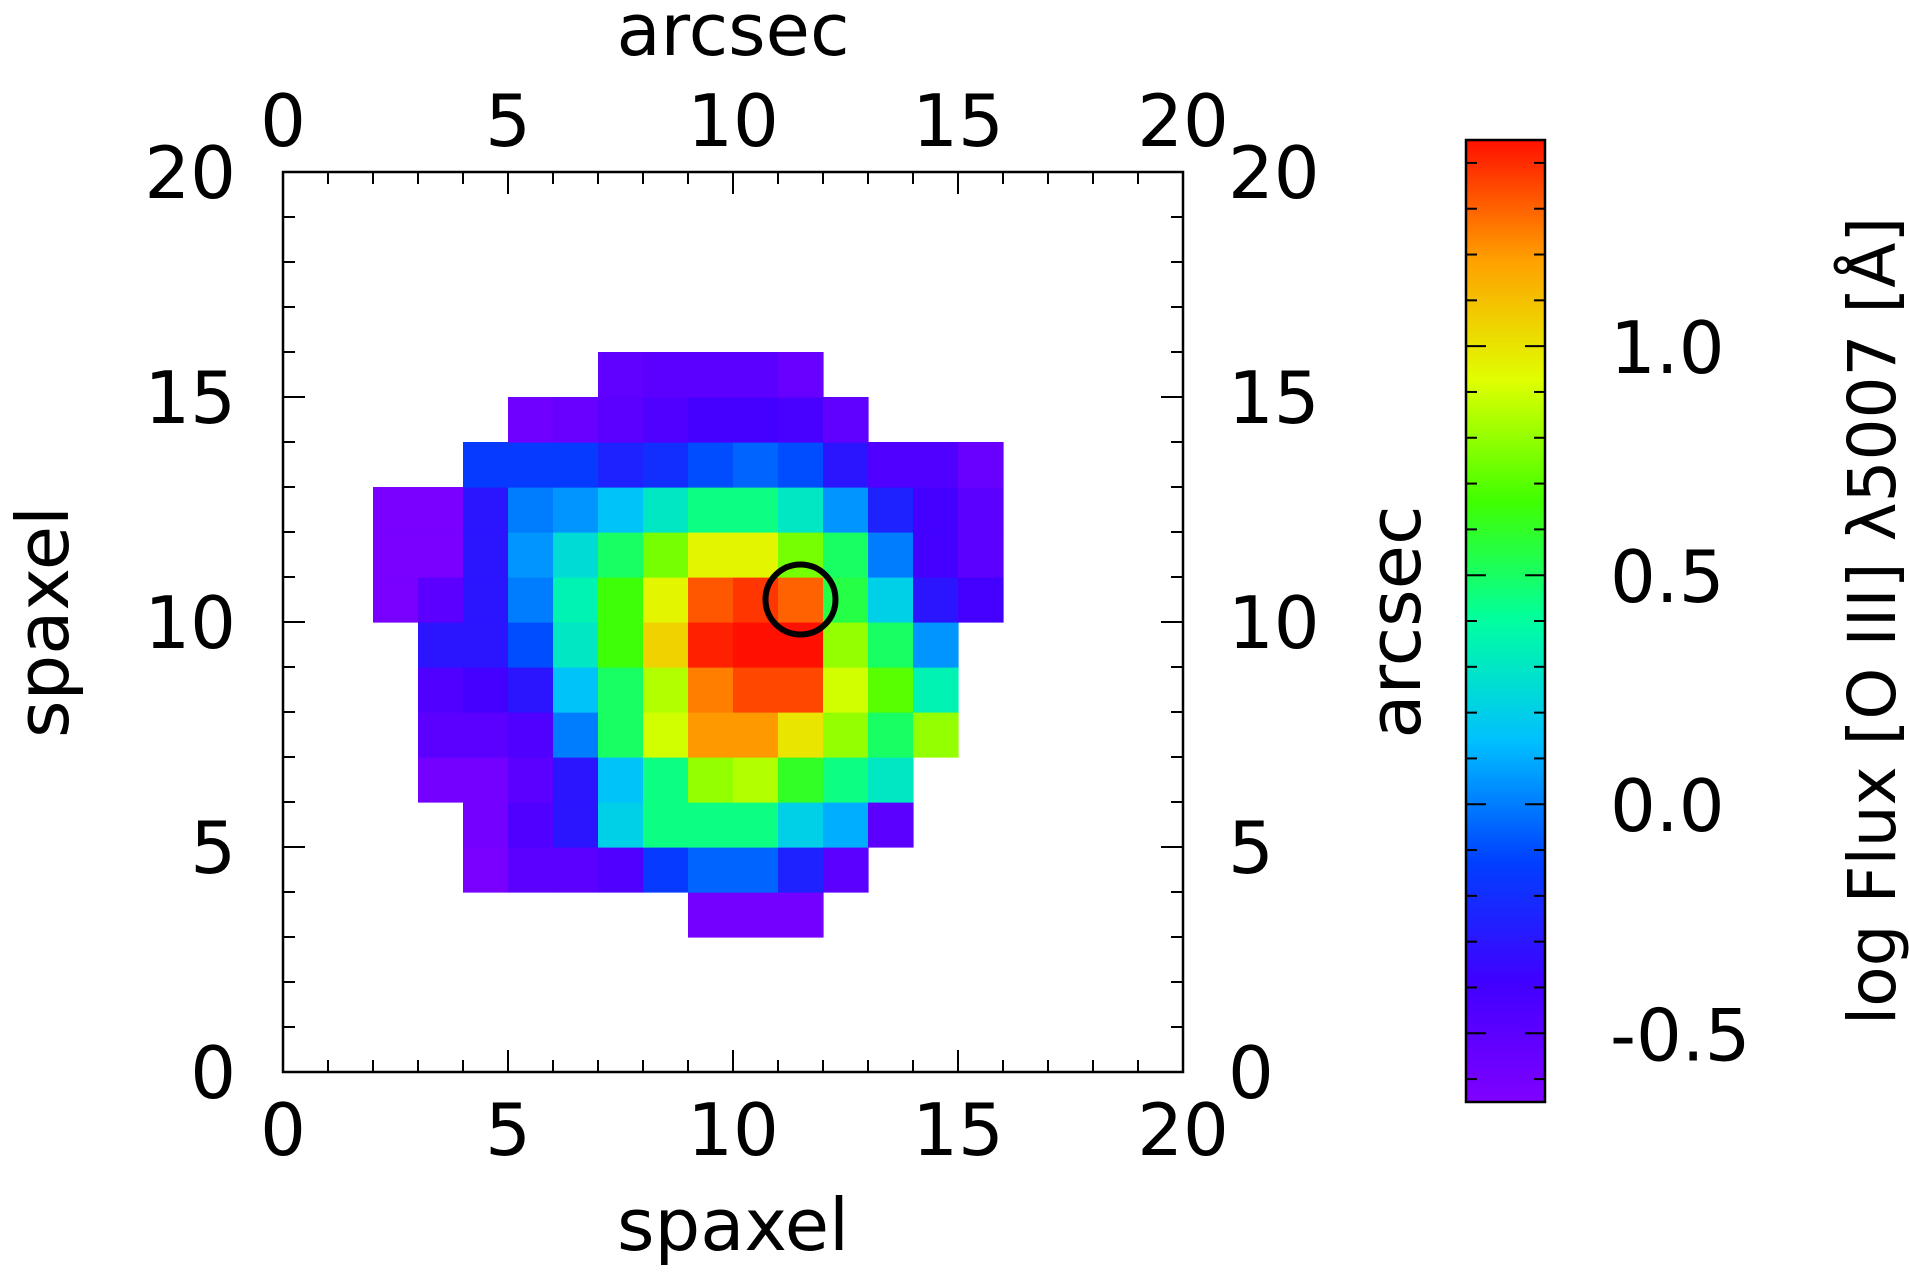 The height and width of the screenshot is (1277, 1909). I want to click on y-tick-label-right: 0, so click(1251, 1073).